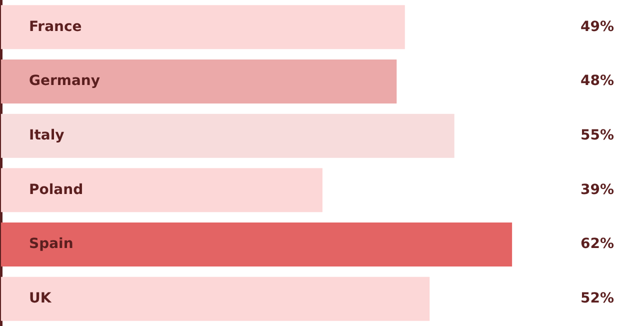  What do you see at coordinates (56, 190) in the screenshot?
I see `y-tick-label: Poland` at bounding box center [56, 190].